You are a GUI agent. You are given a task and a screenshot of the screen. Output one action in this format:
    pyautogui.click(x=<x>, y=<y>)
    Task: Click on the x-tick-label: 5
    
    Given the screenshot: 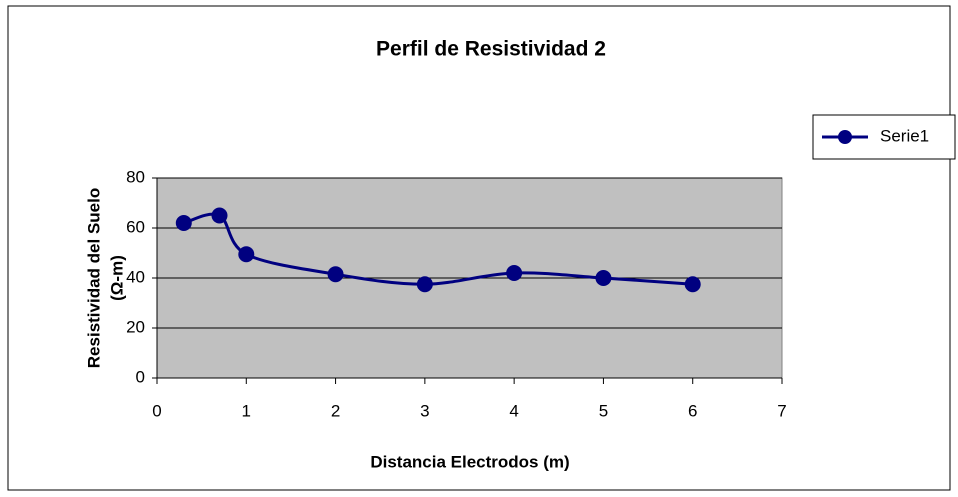 What is the action you would take?
    pyautogui.click(x=603, y=410)
    